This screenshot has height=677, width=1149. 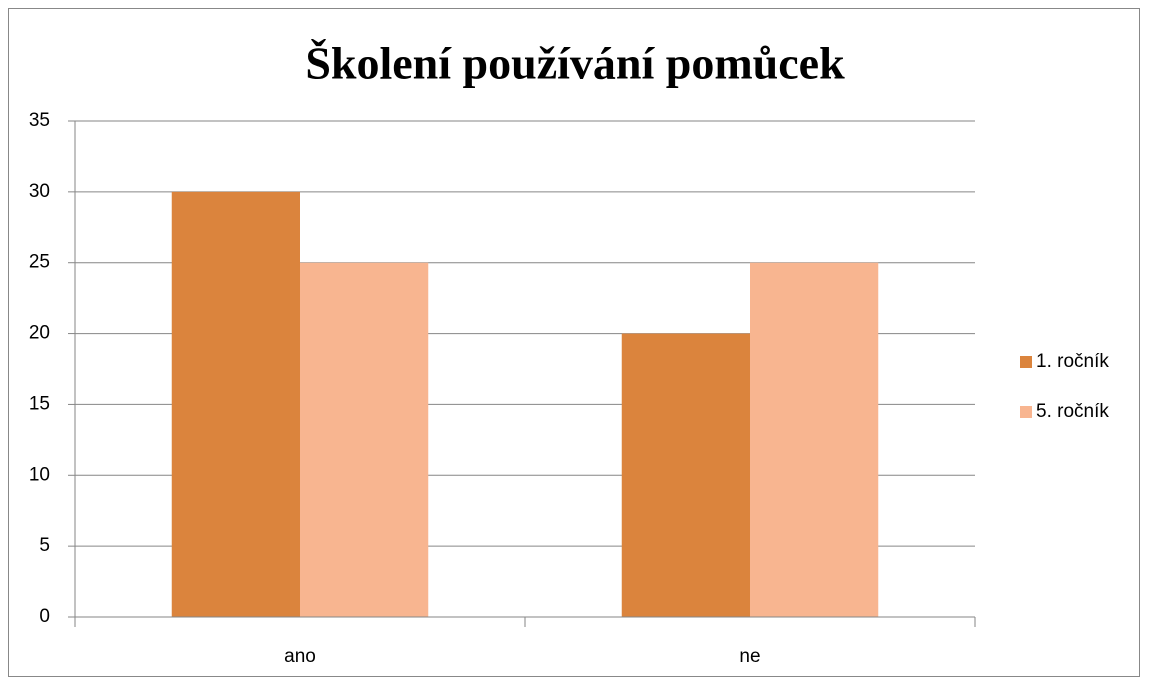 I want to click on legend-label: 5. ročník, so click(x=1072, y=411).